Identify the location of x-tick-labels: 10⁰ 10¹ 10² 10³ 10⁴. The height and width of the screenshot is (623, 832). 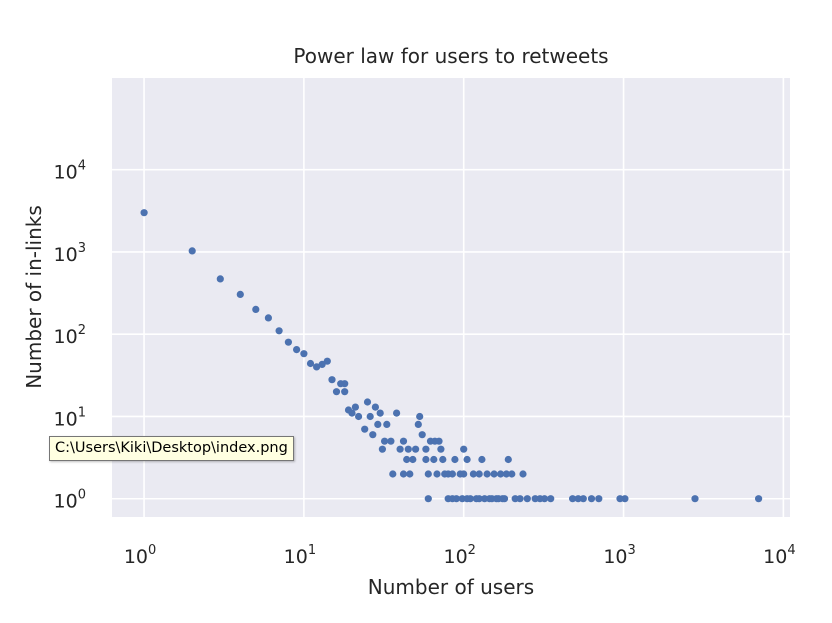
(460, 555).